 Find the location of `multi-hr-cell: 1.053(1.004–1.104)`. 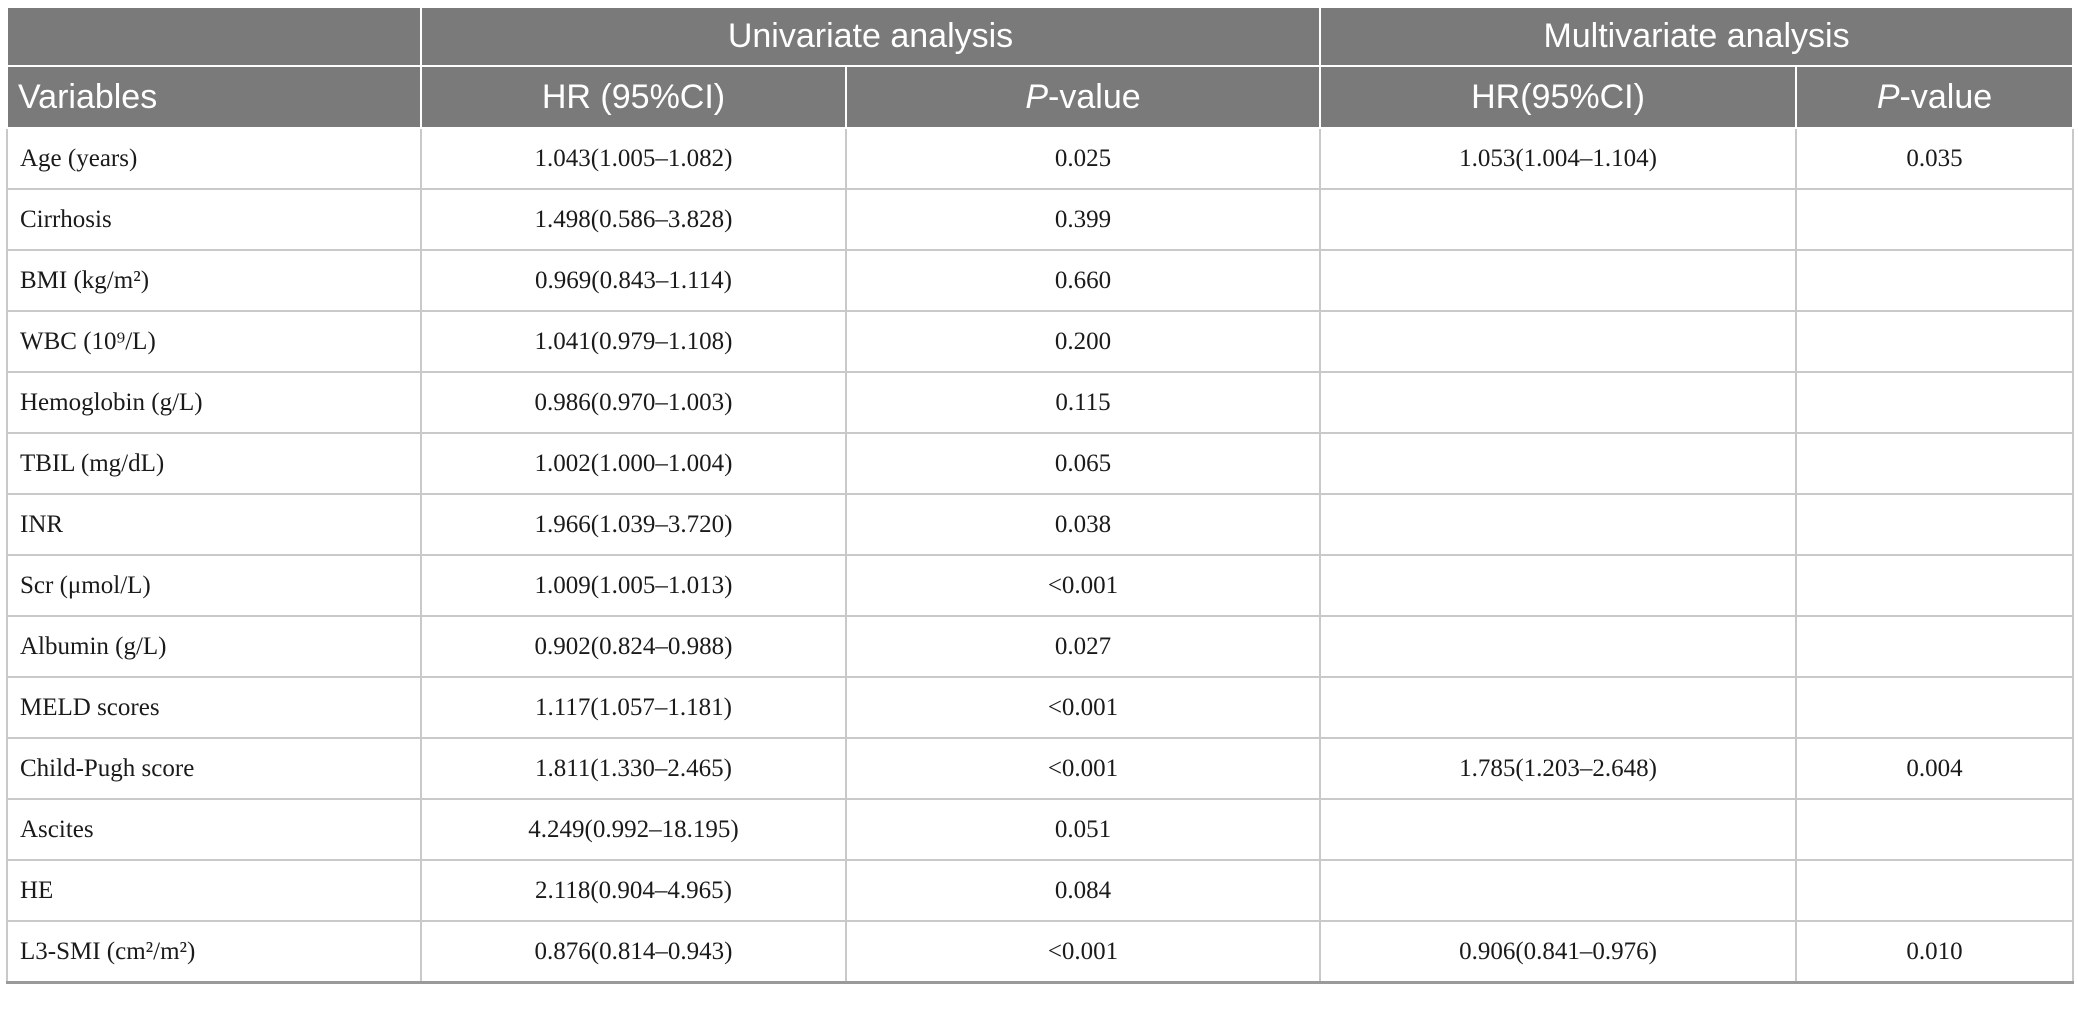

multi-hr-cell: 1.053(1.004–1.104) is located at coordinates (1558, 158).